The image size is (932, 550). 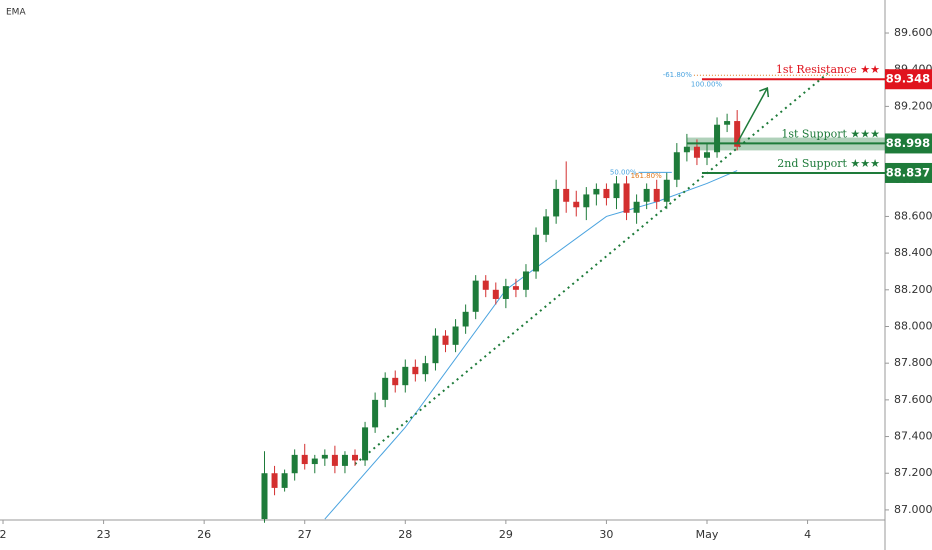 What do you see at coordinates (913, 472) in the screenshot?
I see `y-tick-label: 87.200` at bounding box center [913, 472].